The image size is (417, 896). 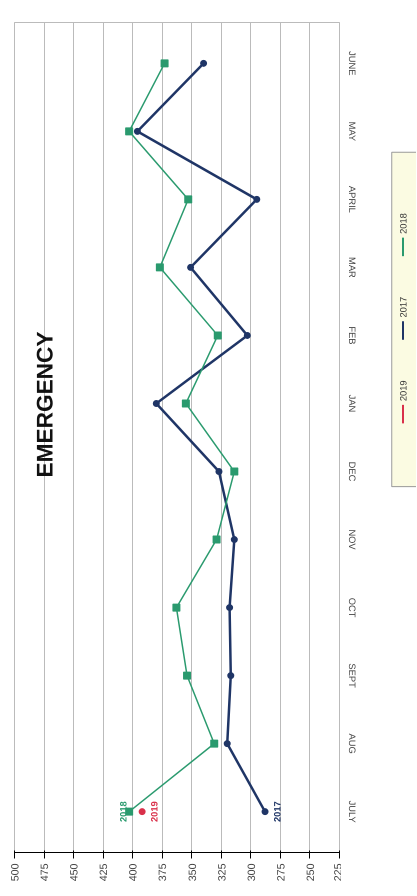 I want to click on y-tick-label: OCT, so click(x=352, y=608).